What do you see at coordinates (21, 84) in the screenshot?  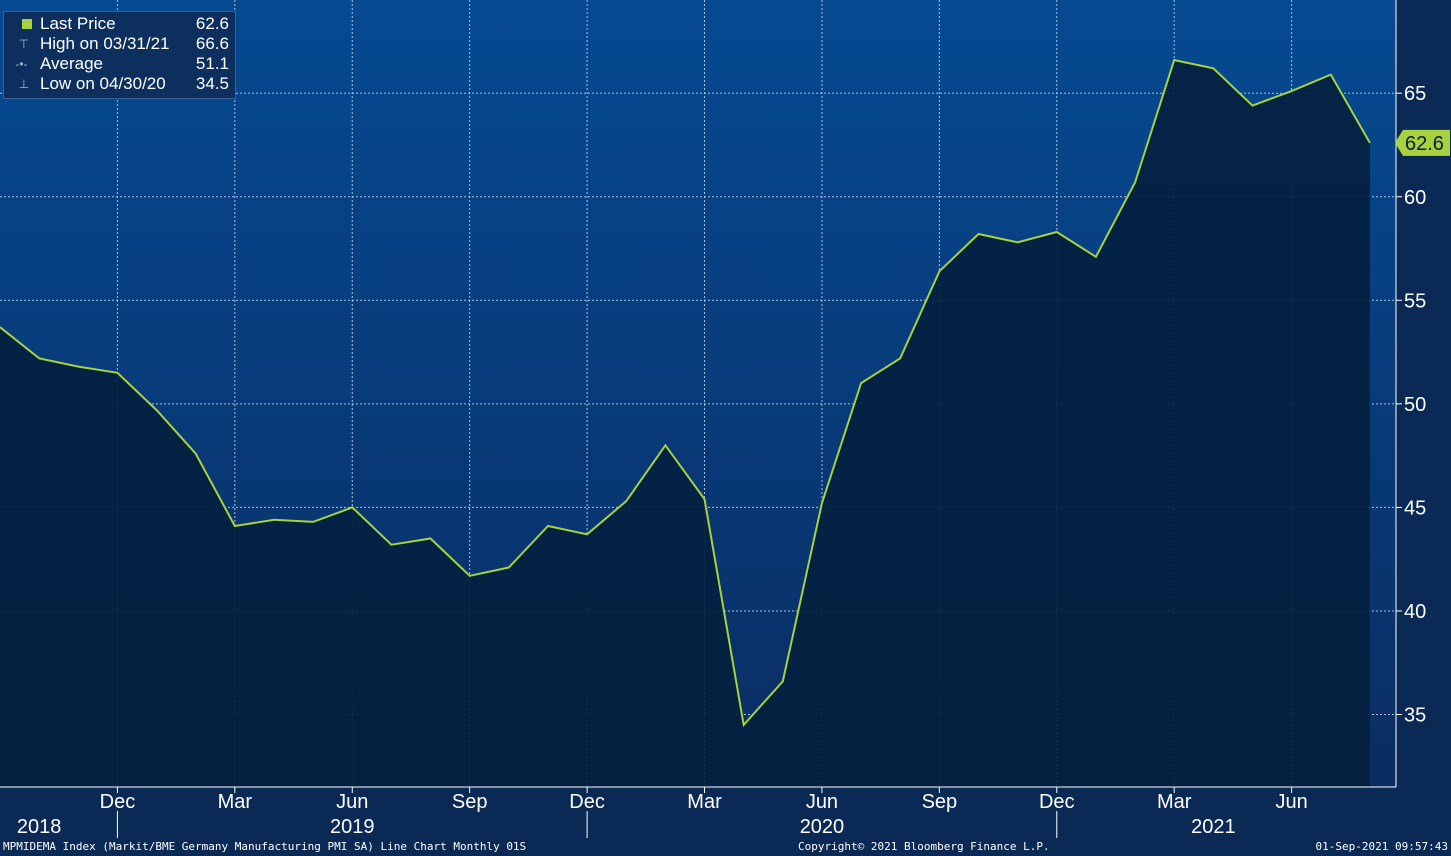 I see `low-marker-icon: ⊥` at bounding box center [21, 84].